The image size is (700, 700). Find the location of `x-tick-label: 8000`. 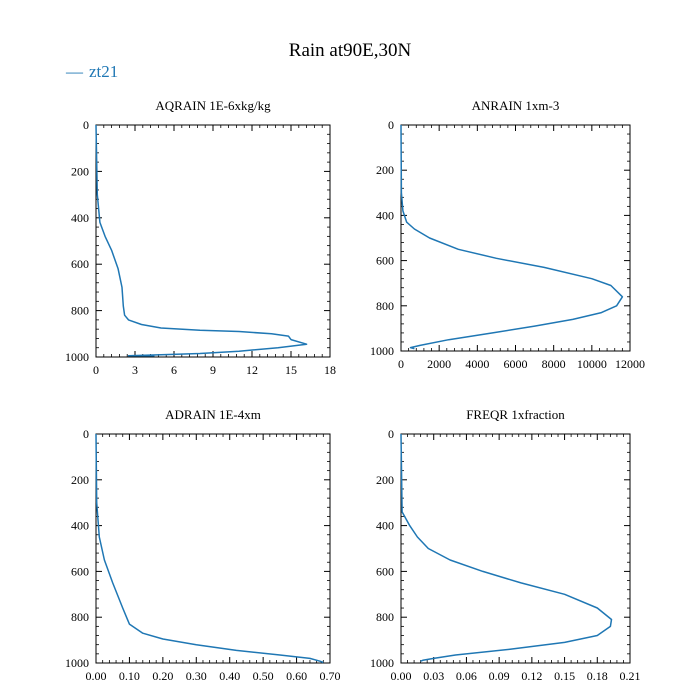

x-tick-label: 8000 is located at coordinates (554, 364).